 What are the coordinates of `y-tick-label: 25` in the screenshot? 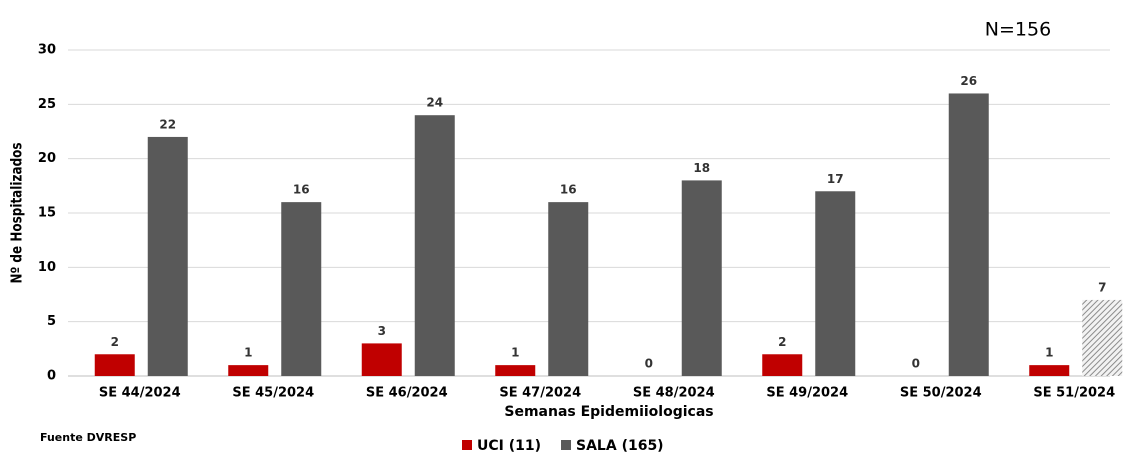 It's located at (47, 104).